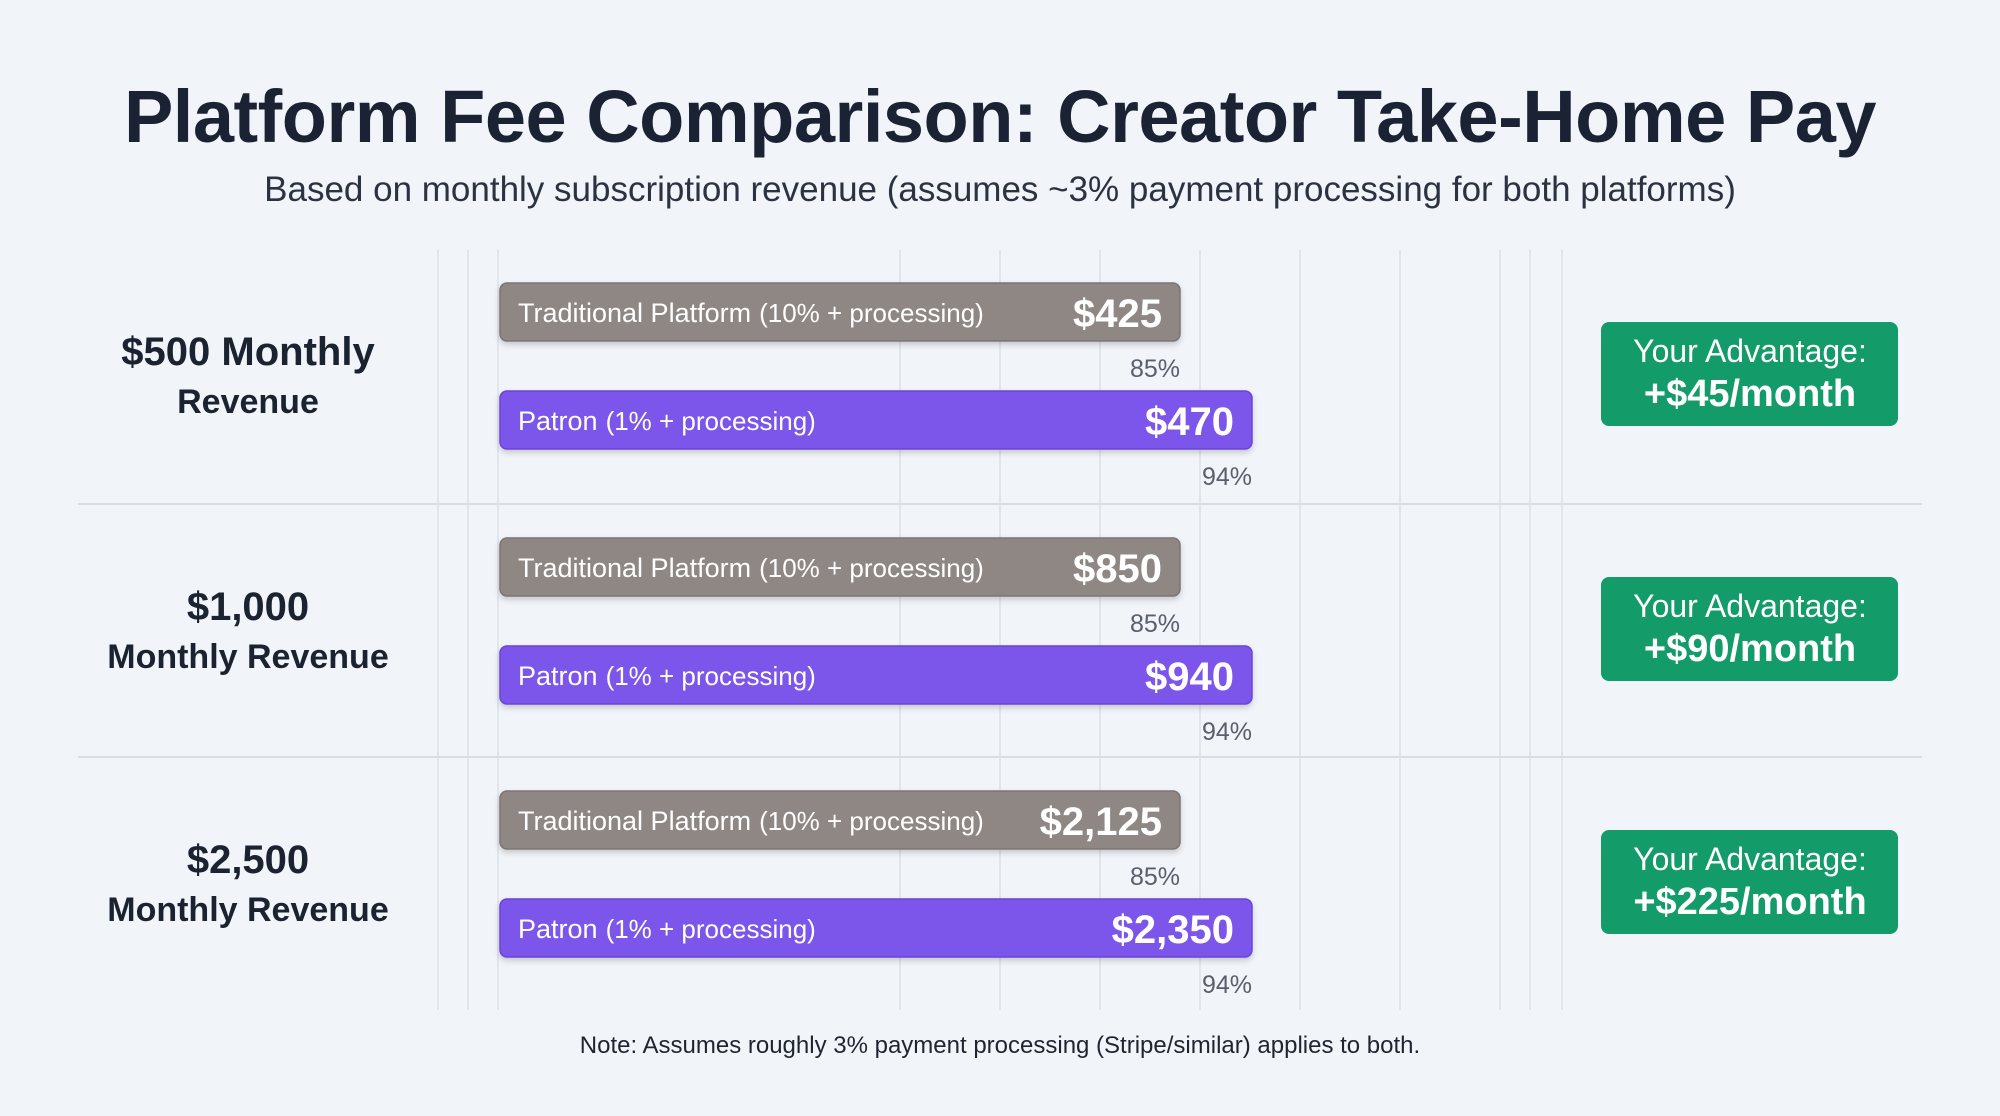  Describe the element at coordinates (248, 607) in the screenshot. I see `revenue-label-line-1: $1,000` at that location.